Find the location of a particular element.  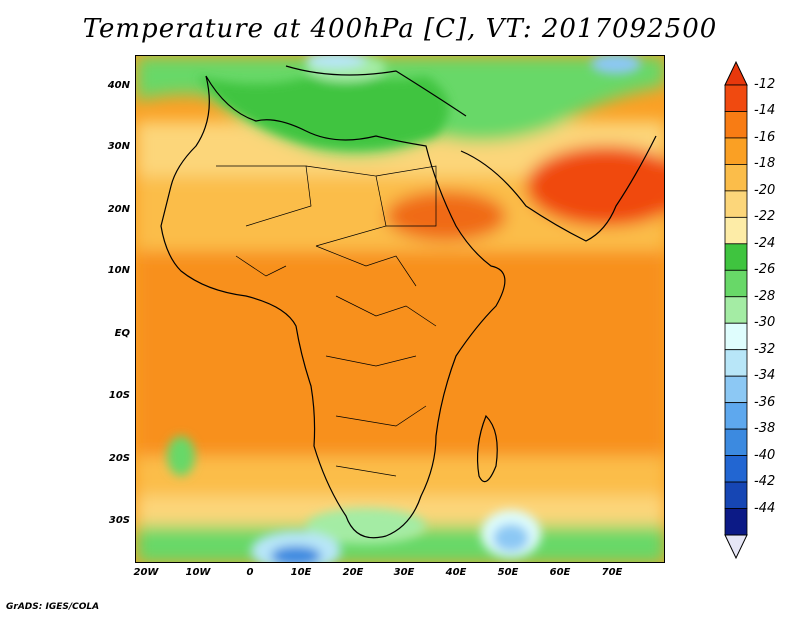

asia-cold-spot is located at coordinates (616, 65).